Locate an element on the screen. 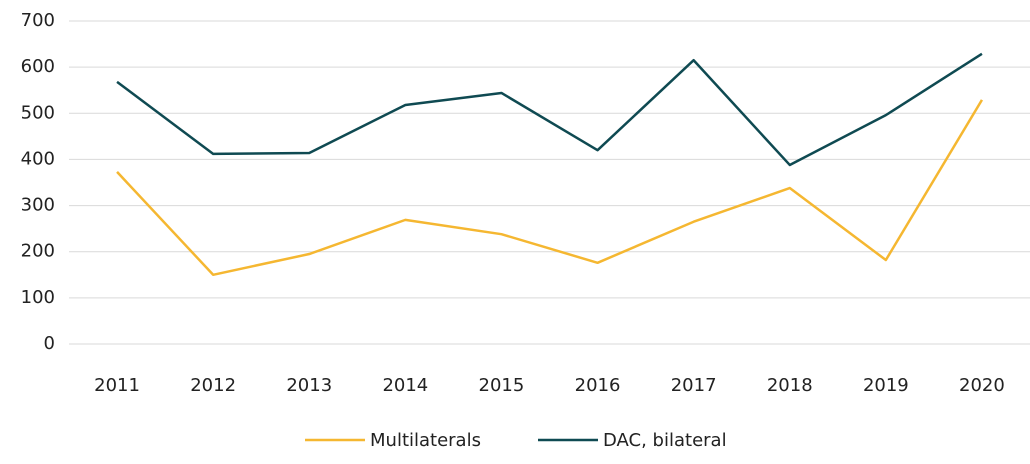 This screenshot has height=464, width=1030. legend-label: DAC, bilateral is located at coordinates (665, 440).